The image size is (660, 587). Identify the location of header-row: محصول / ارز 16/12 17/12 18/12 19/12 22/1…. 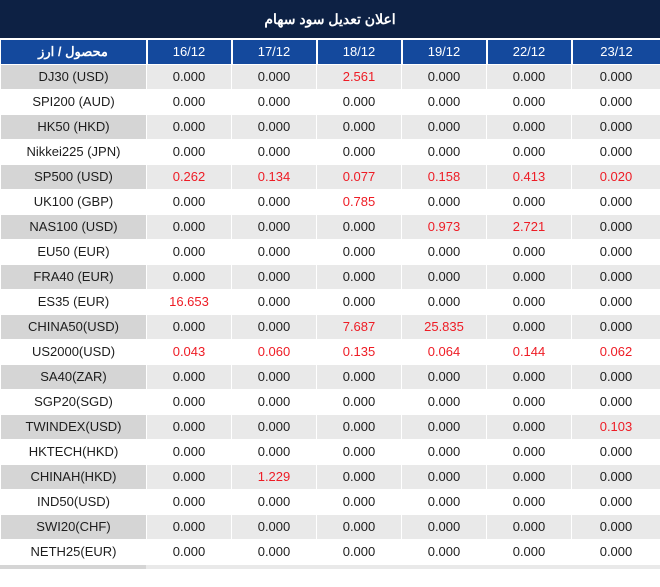
(330, 51).